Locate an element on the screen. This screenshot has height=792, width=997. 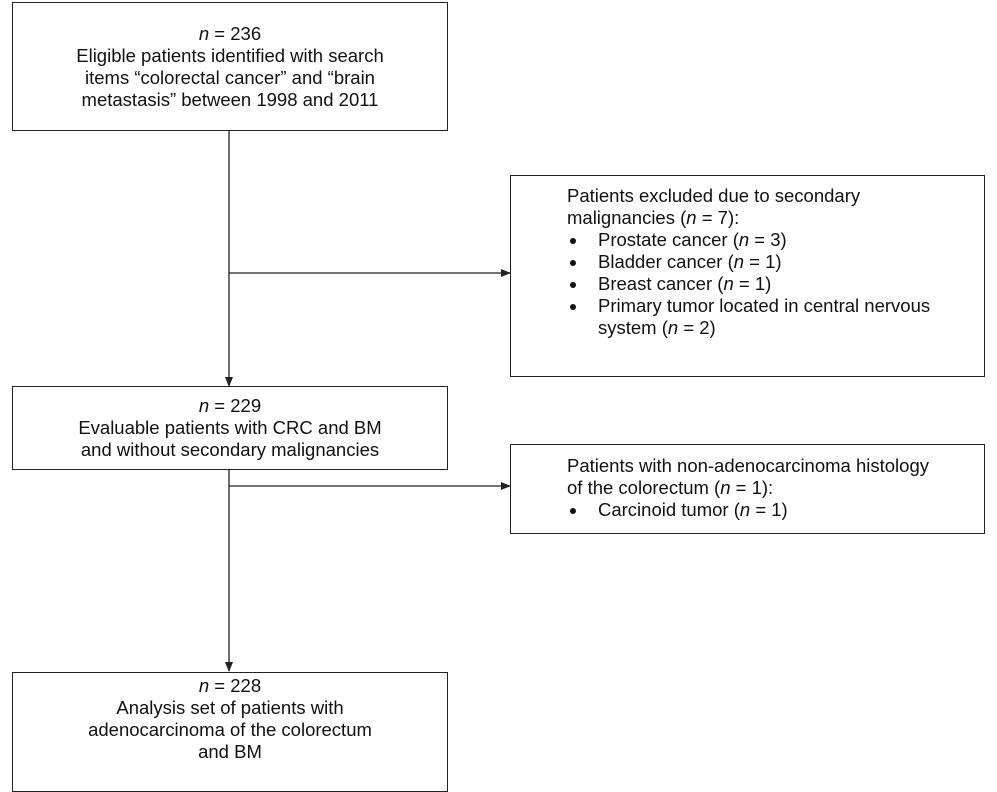
text-run: Eligible patients identified with search is located at coordinates (230, 55).